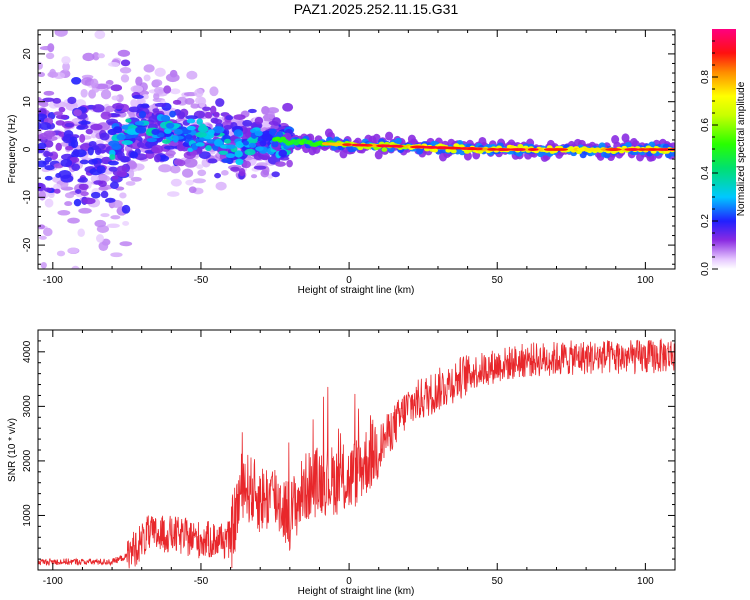 This screenshot has width=750, height=600. I want to click on x-tick-label: 100, so click(645, 581).